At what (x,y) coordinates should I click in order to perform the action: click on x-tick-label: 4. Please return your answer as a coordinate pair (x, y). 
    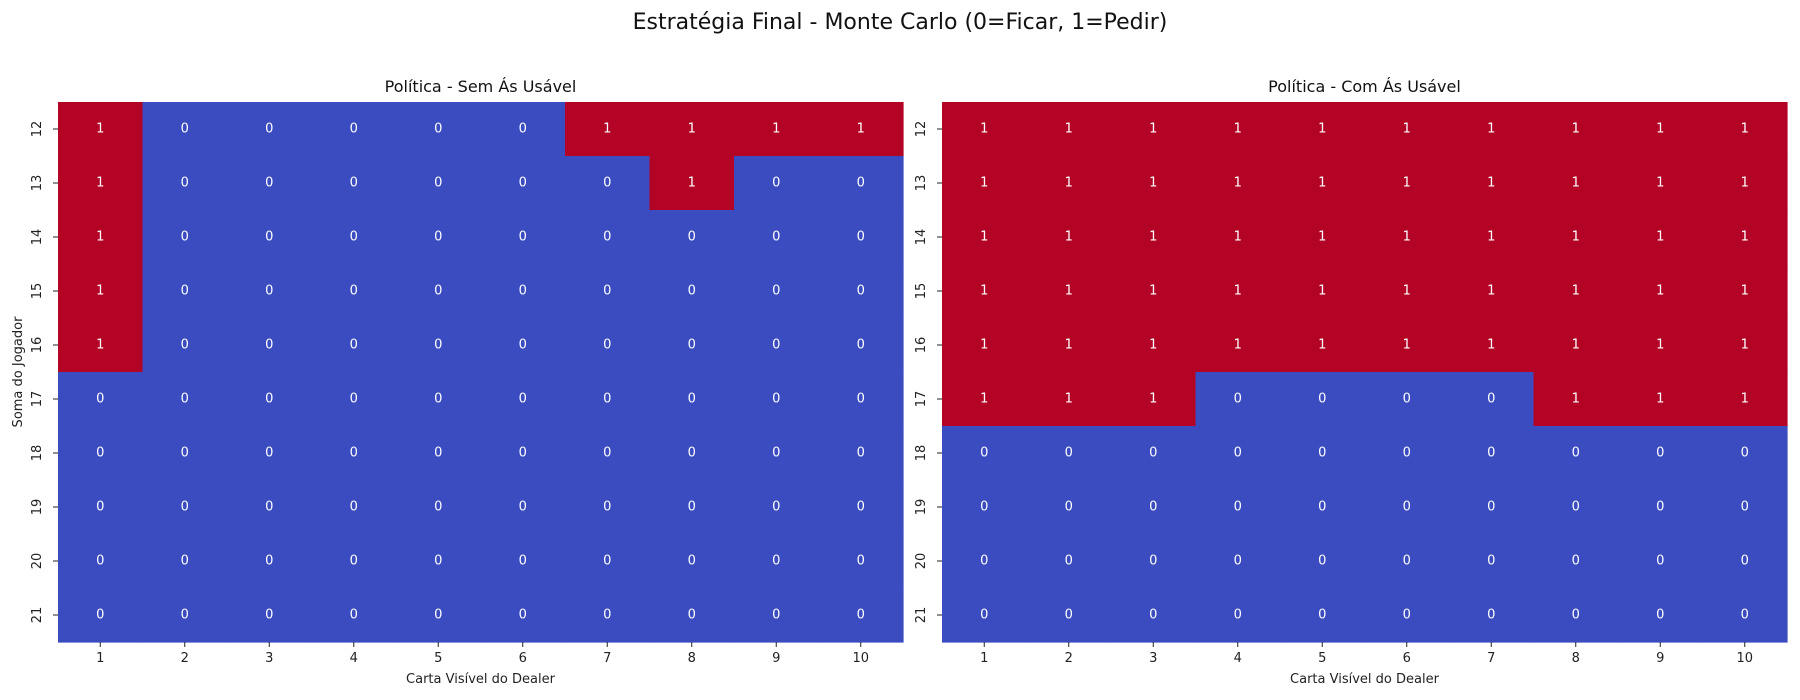
    Looking at the image, I should click on (1238, 658).